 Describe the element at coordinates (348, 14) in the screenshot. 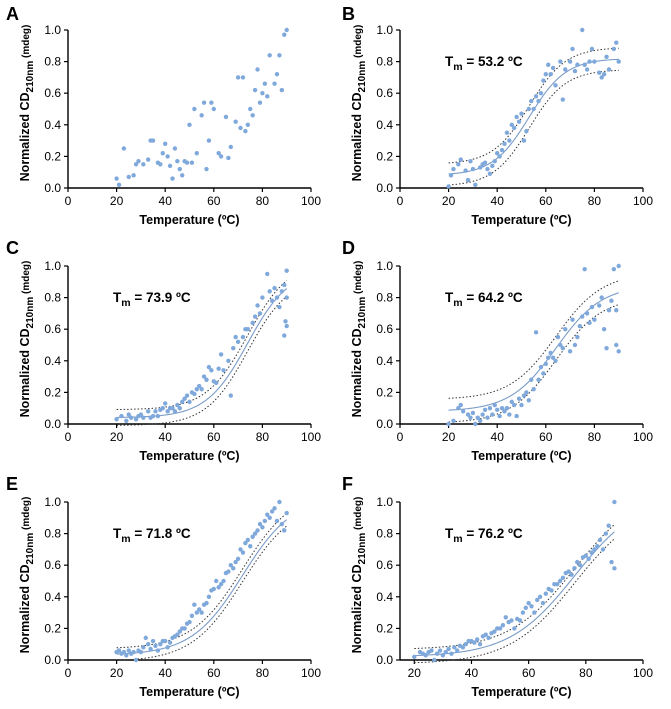

I see `panel-label-b: B` at that location.